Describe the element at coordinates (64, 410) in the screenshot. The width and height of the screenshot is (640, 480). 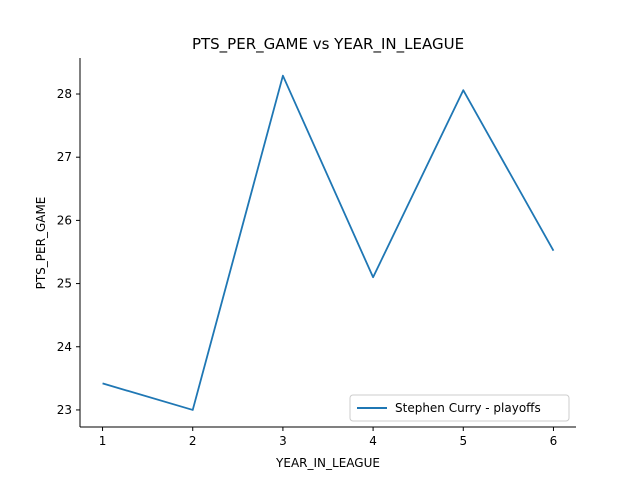
I see `y-tick-label: 23` at that location.